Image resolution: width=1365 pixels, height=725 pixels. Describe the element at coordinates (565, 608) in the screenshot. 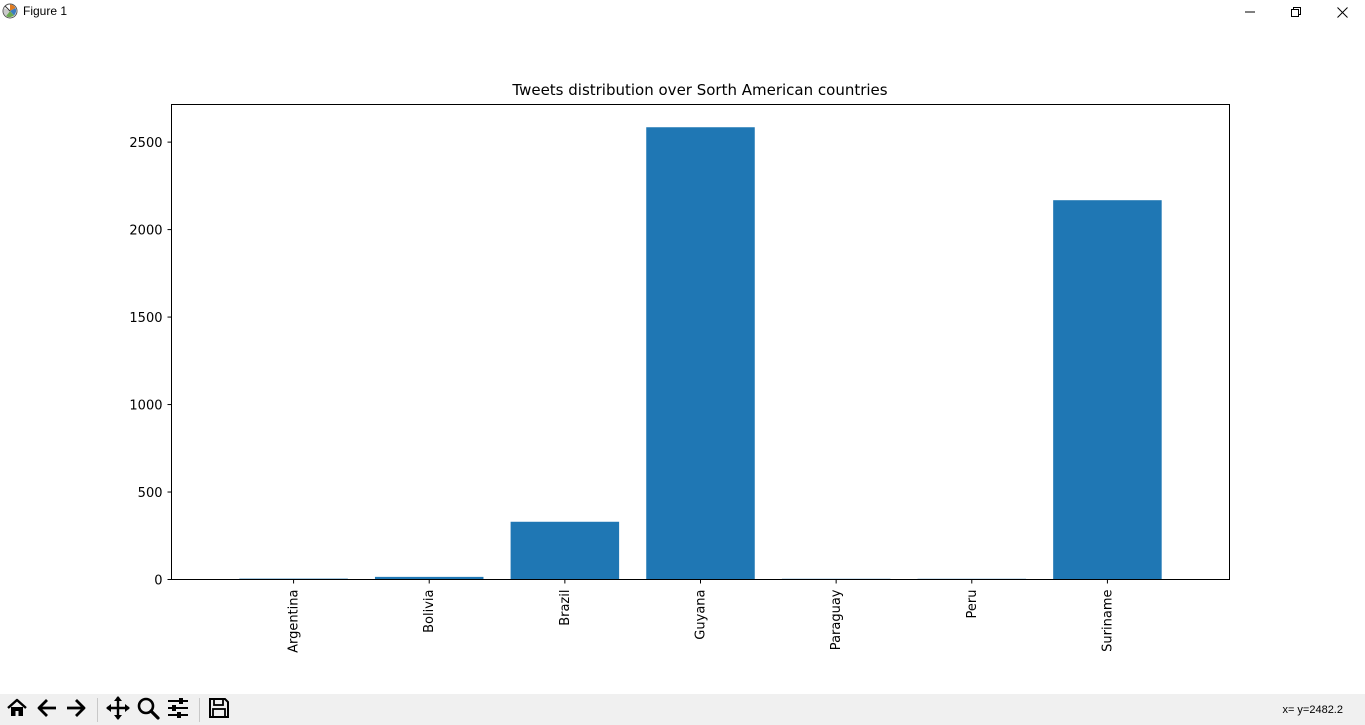

I see `x-tick-label: Brazil` at that location.